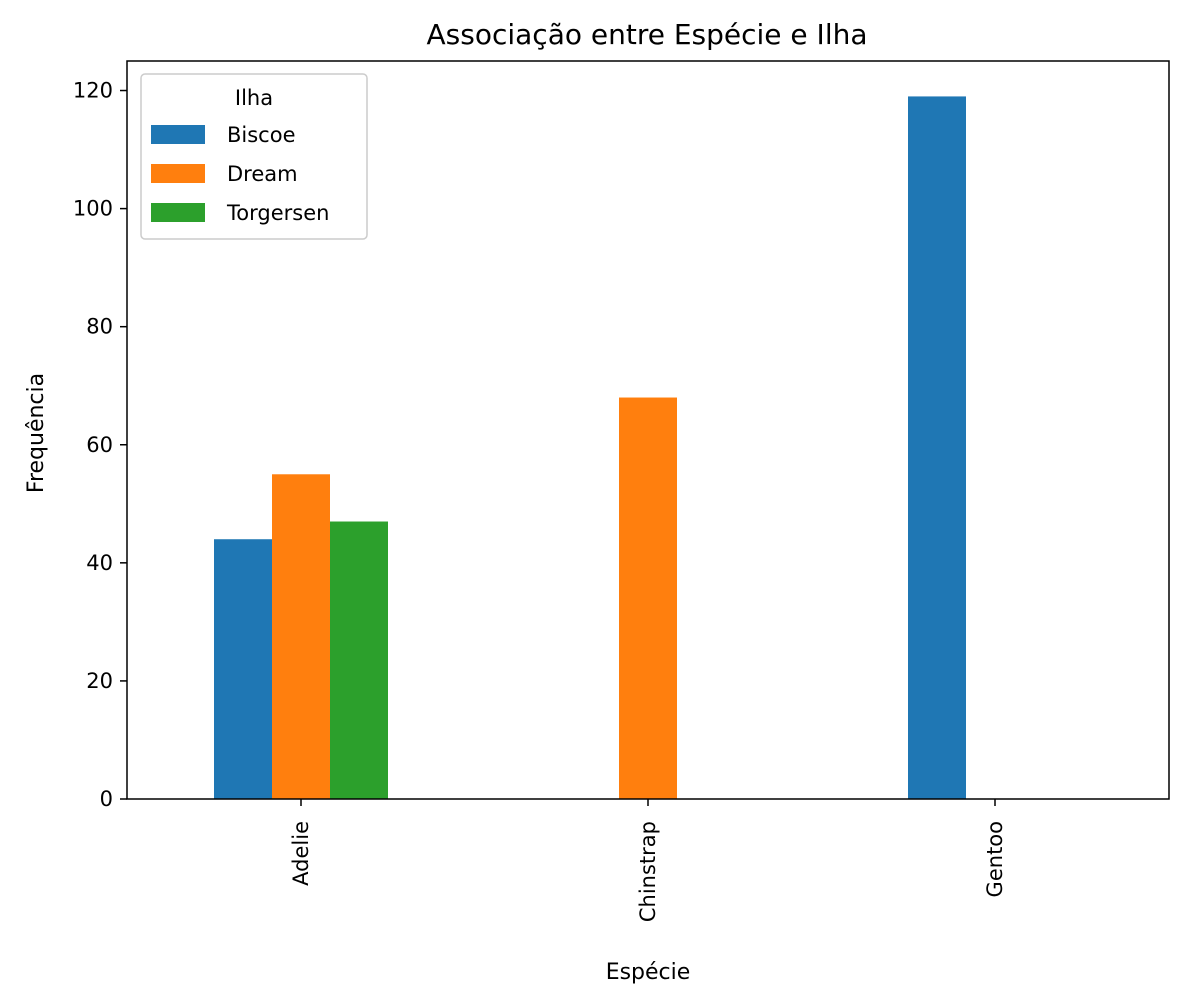 This screenshot has height=1004, width=1188. I want to click on legend-title: Ilha, so click(254, 98).